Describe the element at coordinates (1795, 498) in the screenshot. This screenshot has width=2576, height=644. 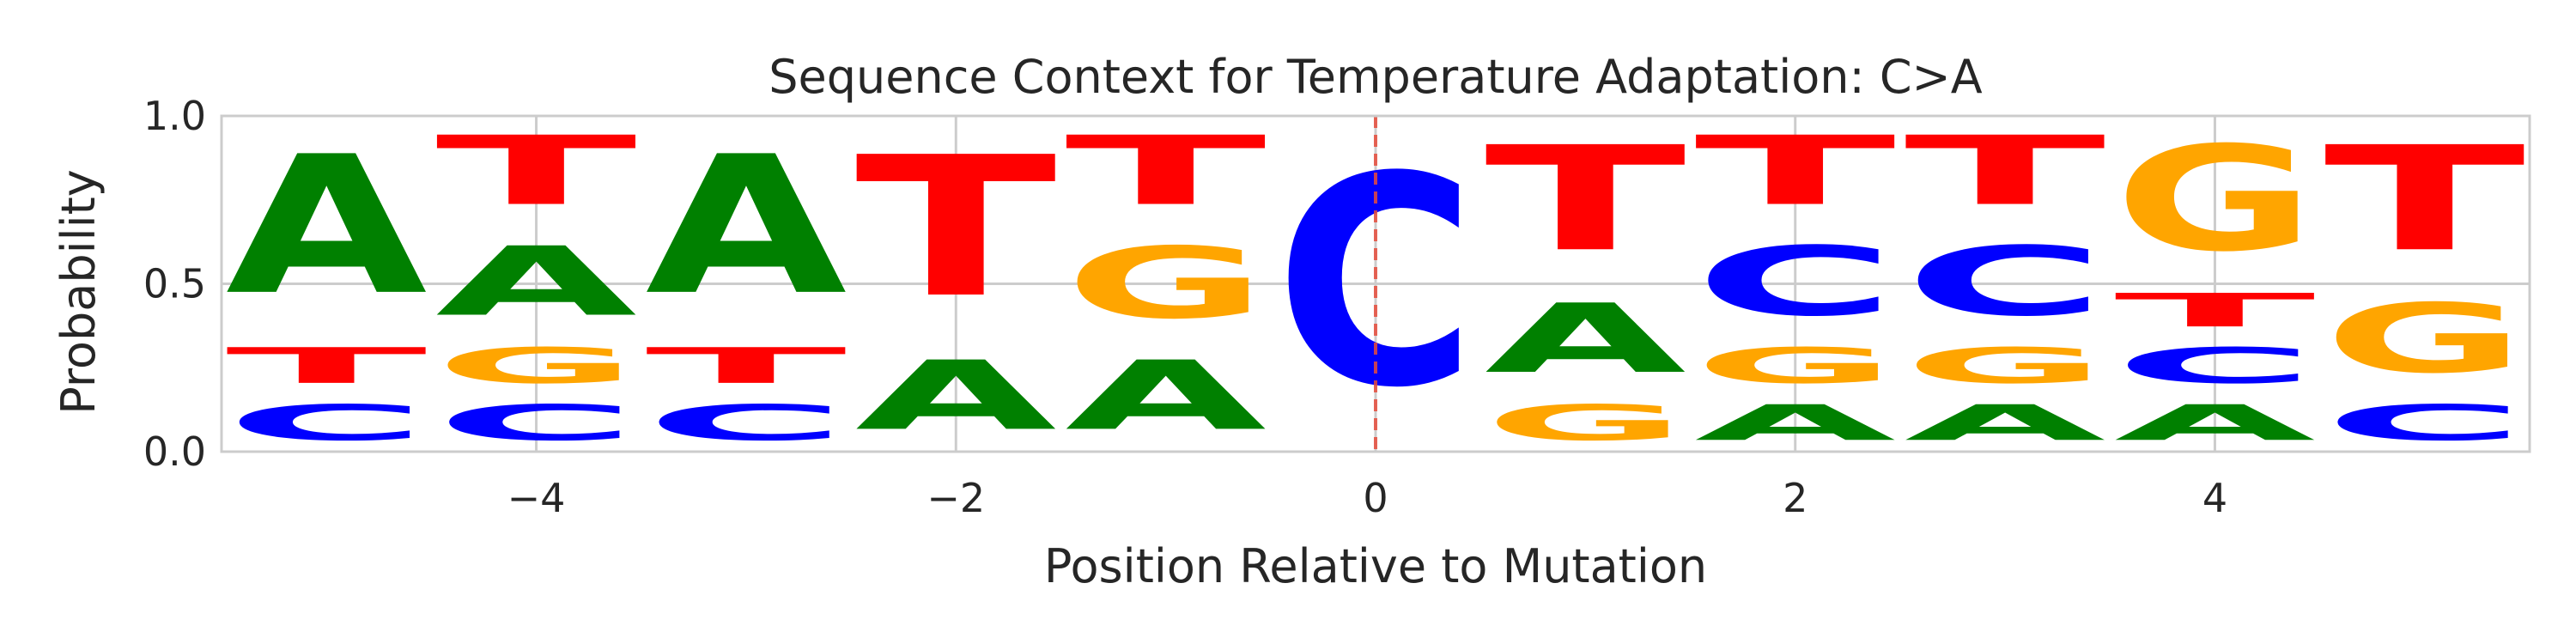
I see `x-tick-label: 2` at that location.